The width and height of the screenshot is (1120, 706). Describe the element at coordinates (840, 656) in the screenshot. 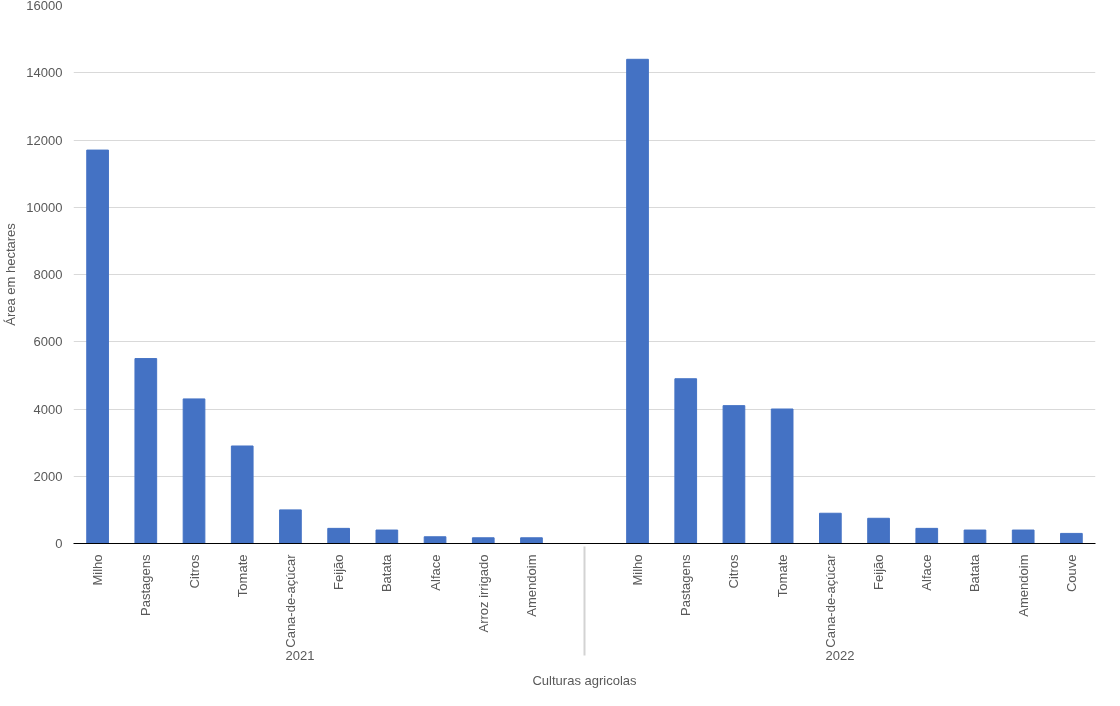

I see `text: 2022` at that location.